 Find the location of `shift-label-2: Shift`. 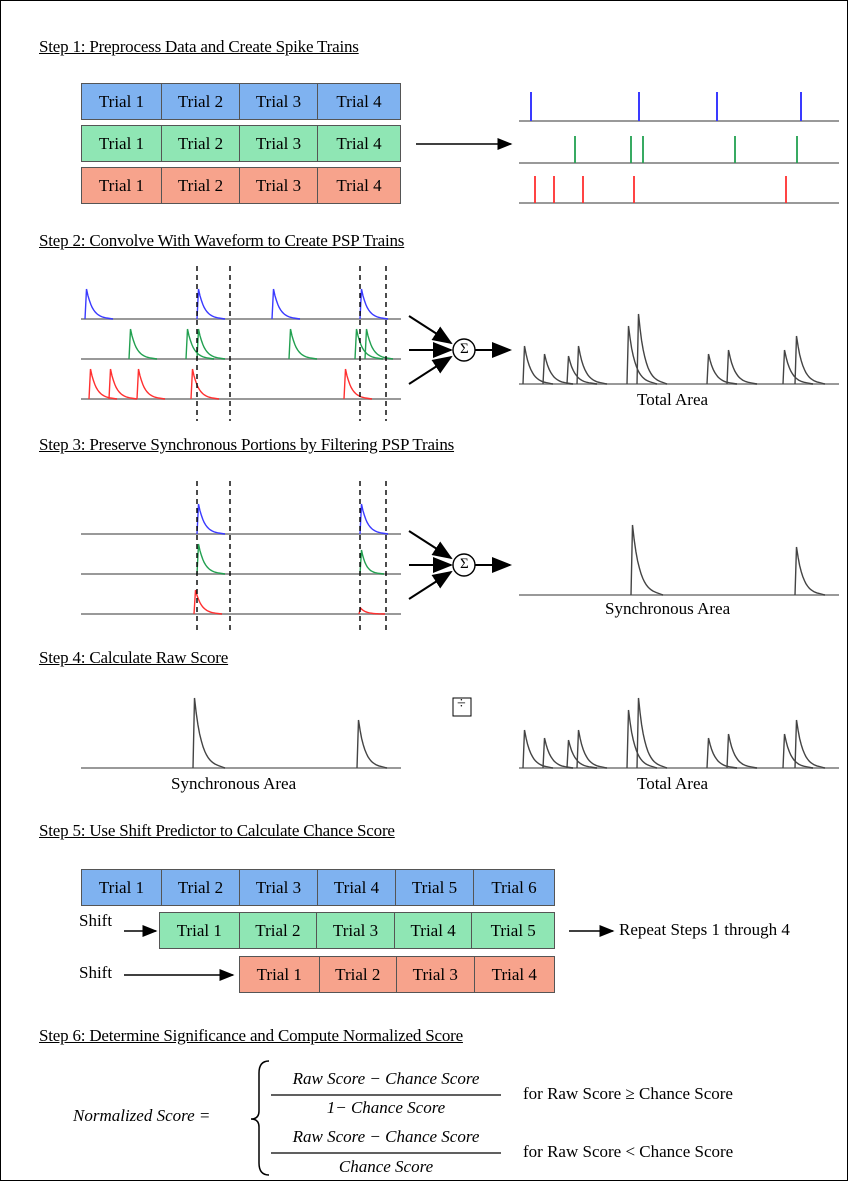

shift-label-2: Shift is located at coordinates (96, 972).